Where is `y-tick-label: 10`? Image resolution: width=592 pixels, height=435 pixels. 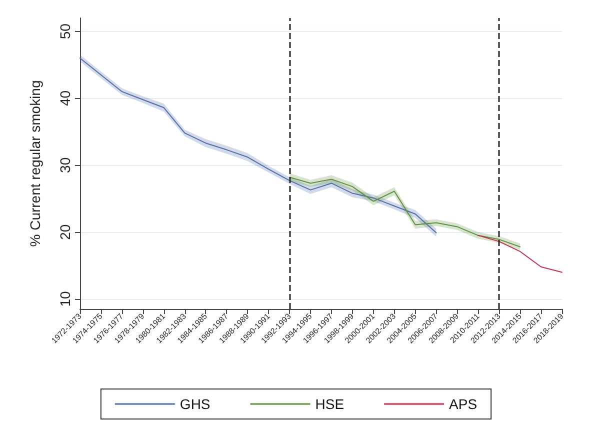
y-tick-label: 10 is located at coordinates (65, 298).